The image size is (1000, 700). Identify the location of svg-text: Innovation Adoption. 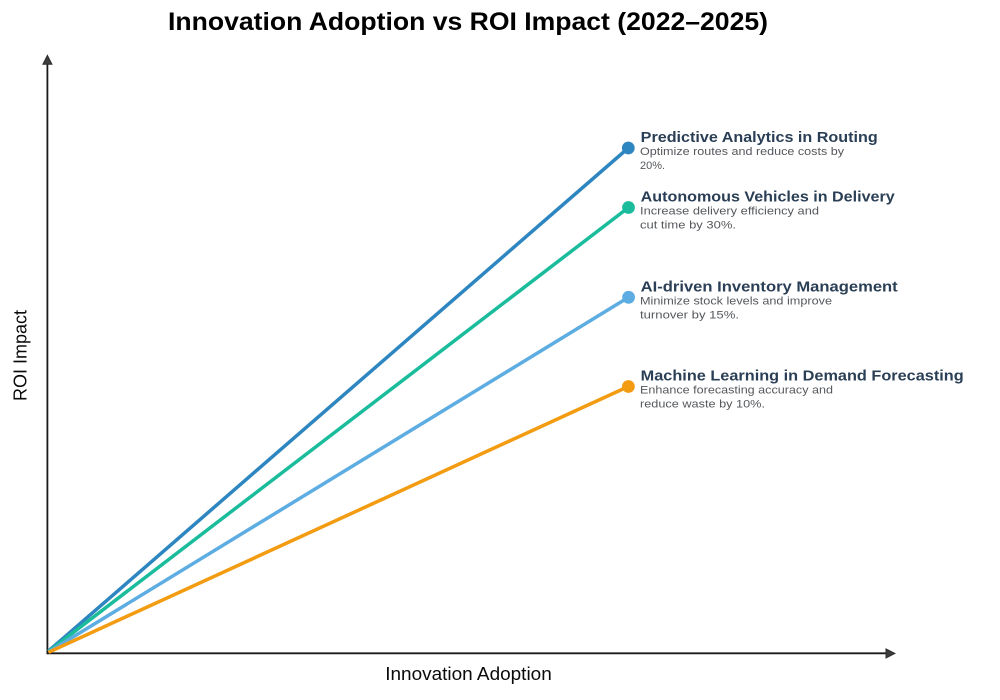
(468, 674).